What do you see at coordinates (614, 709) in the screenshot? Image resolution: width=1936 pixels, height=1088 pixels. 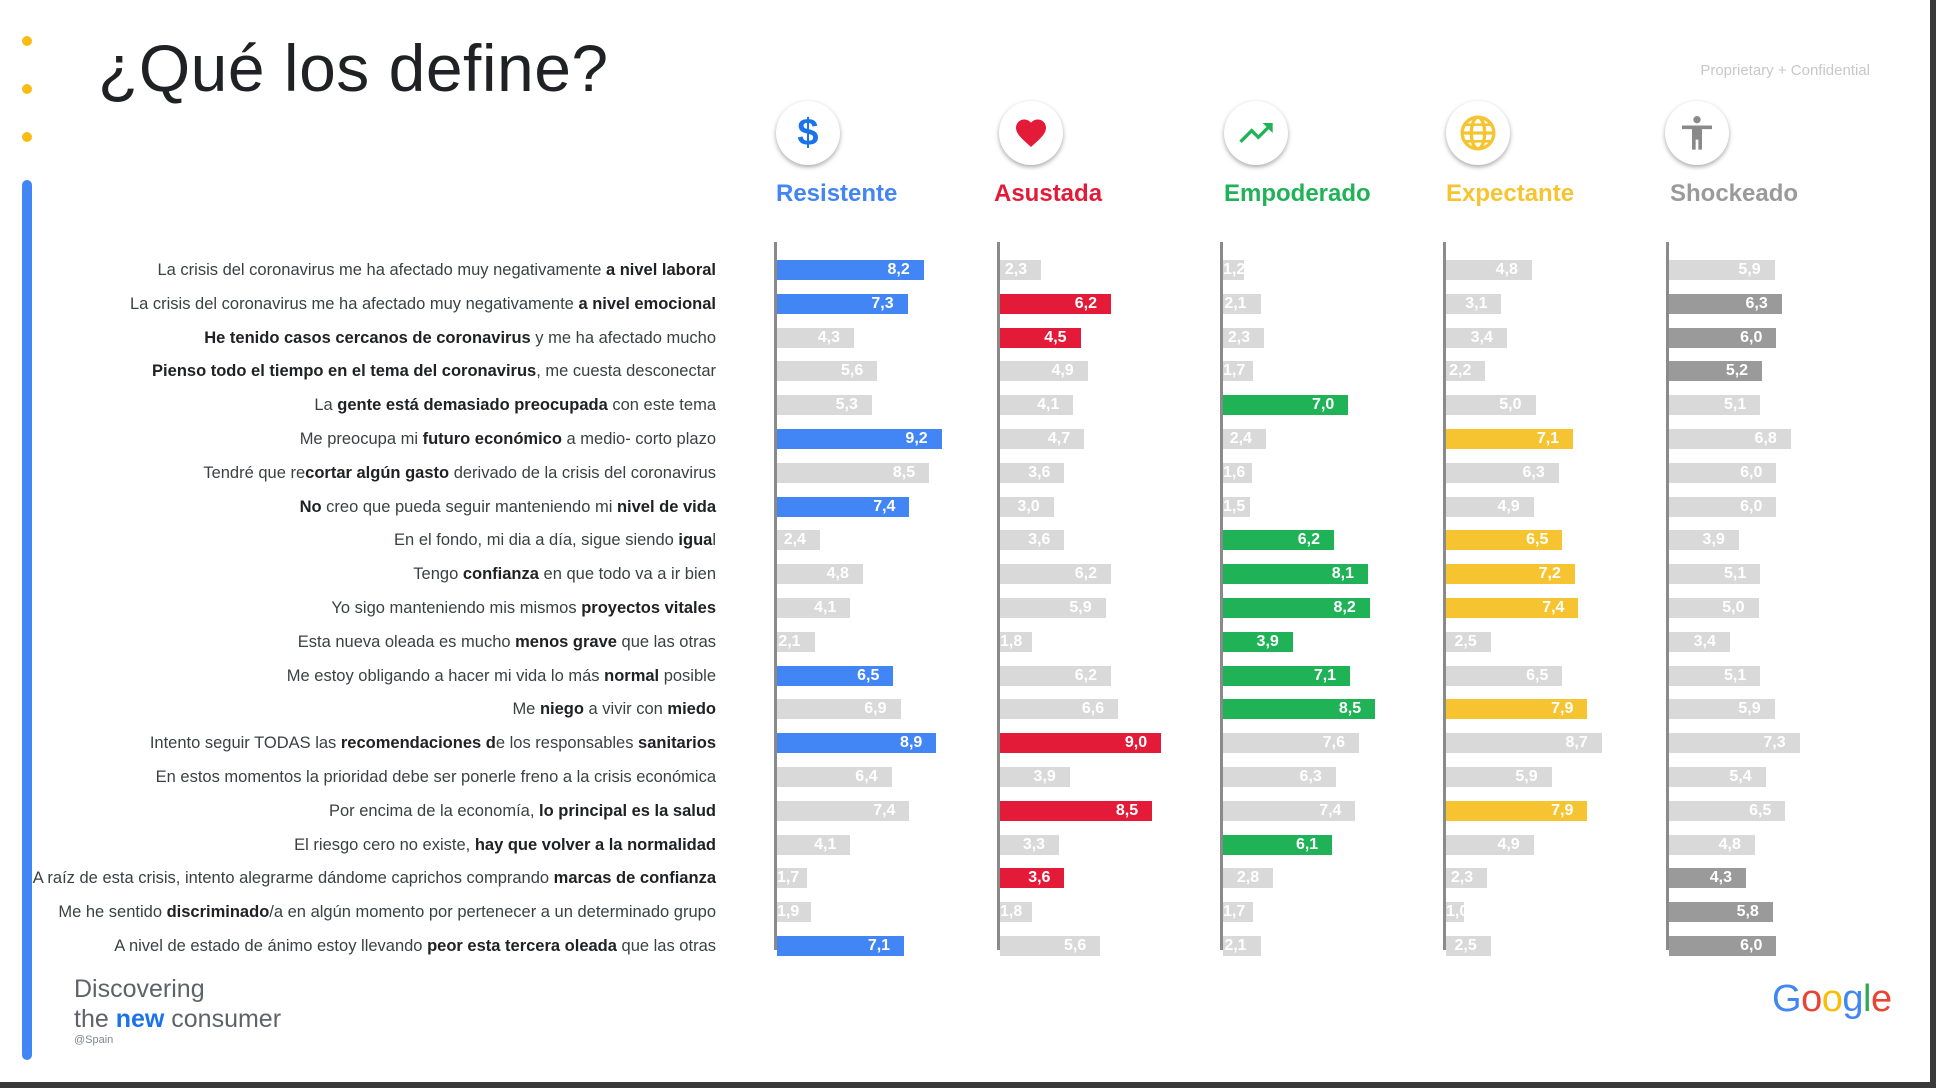 I see `statement-label: Me niego a vivir con miedo` at bounding box center [614, 709].